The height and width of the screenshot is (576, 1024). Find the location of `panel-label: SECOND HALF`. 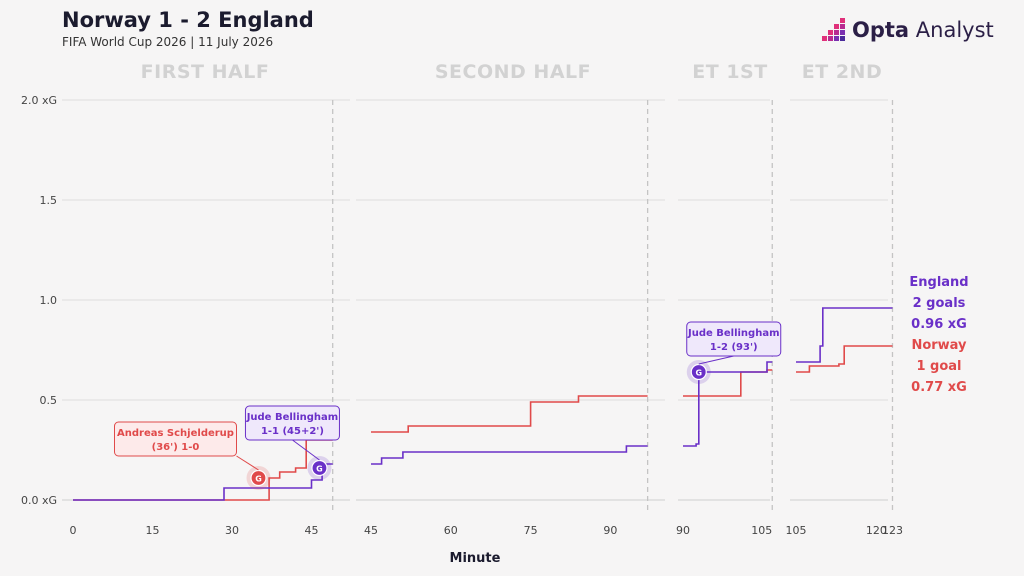

panel-label: SECOND HALF is located at coordinates (513, 72).